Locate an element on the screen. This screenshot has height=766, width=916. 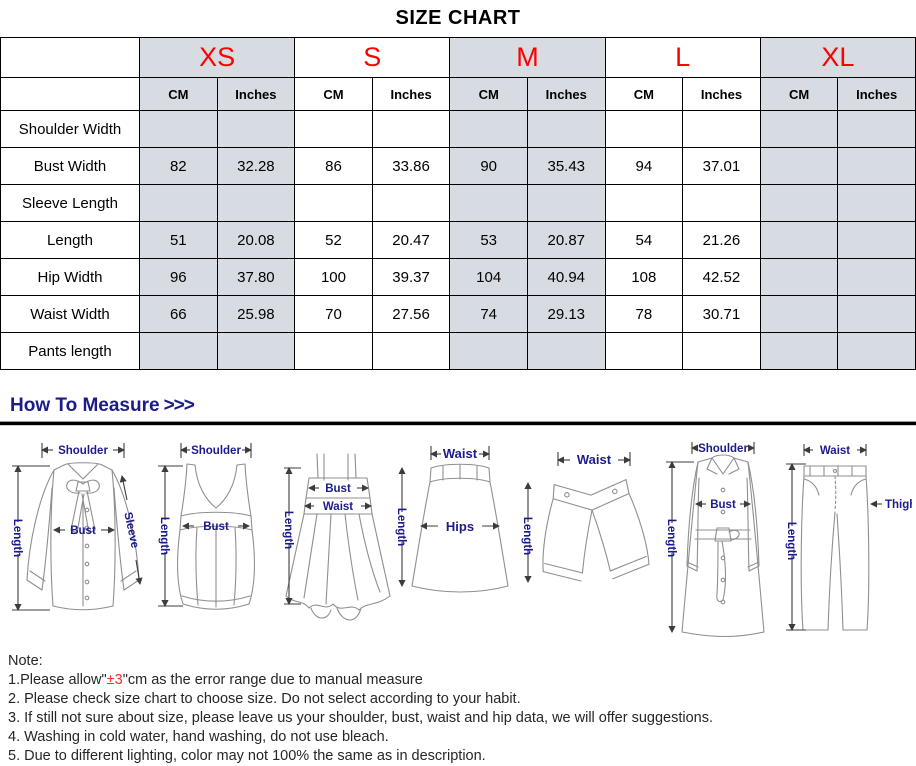
shorts-figure: Waist Length is located at coordinates (585, 518).